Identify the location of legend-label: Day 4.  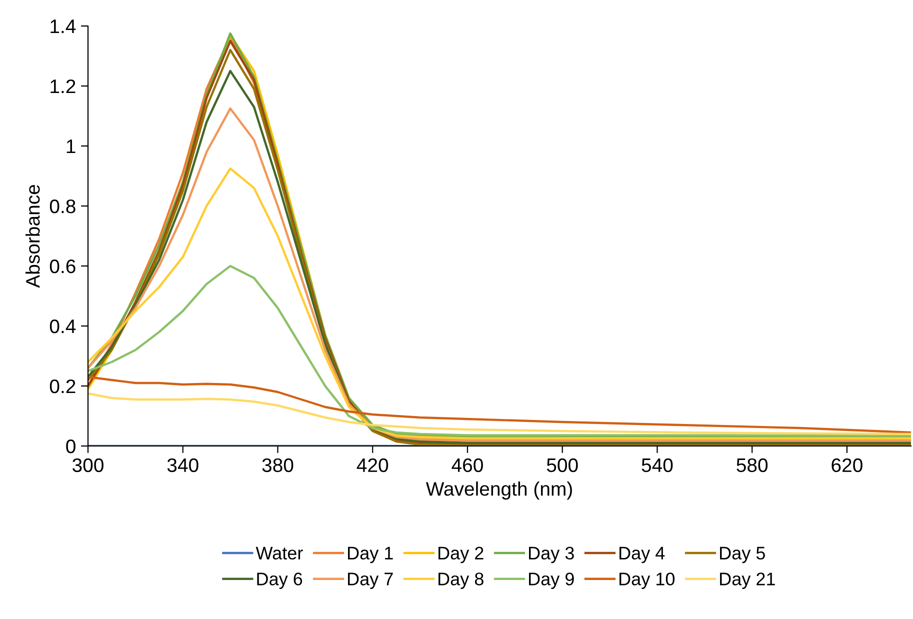
(642, 555).